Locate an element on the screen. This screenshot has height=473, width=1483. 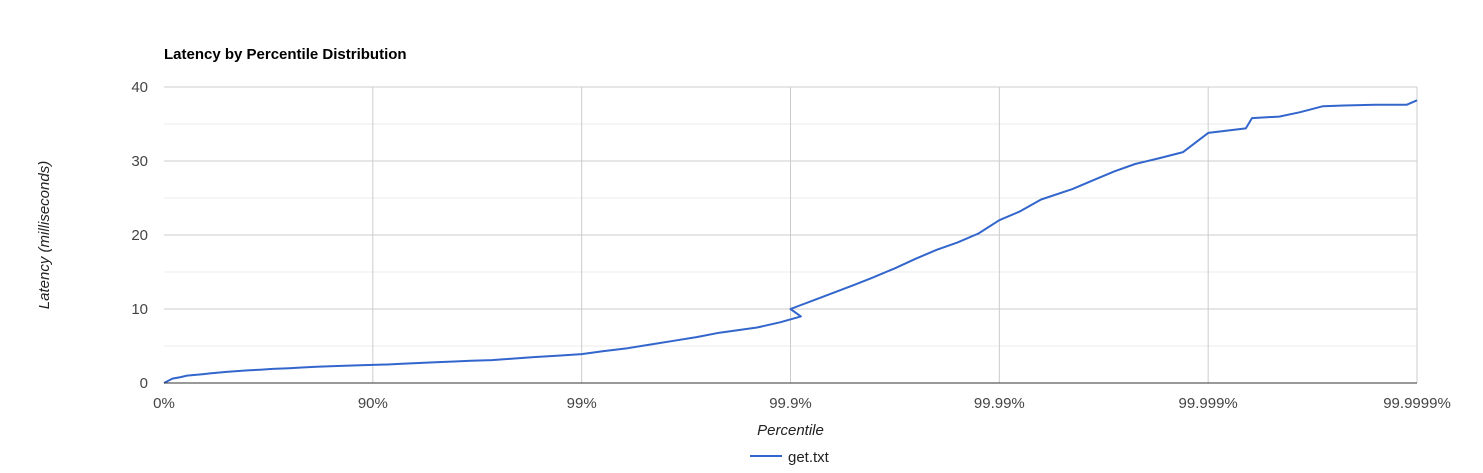
y-tick-label: 10 is located at coordinates (139, 309).